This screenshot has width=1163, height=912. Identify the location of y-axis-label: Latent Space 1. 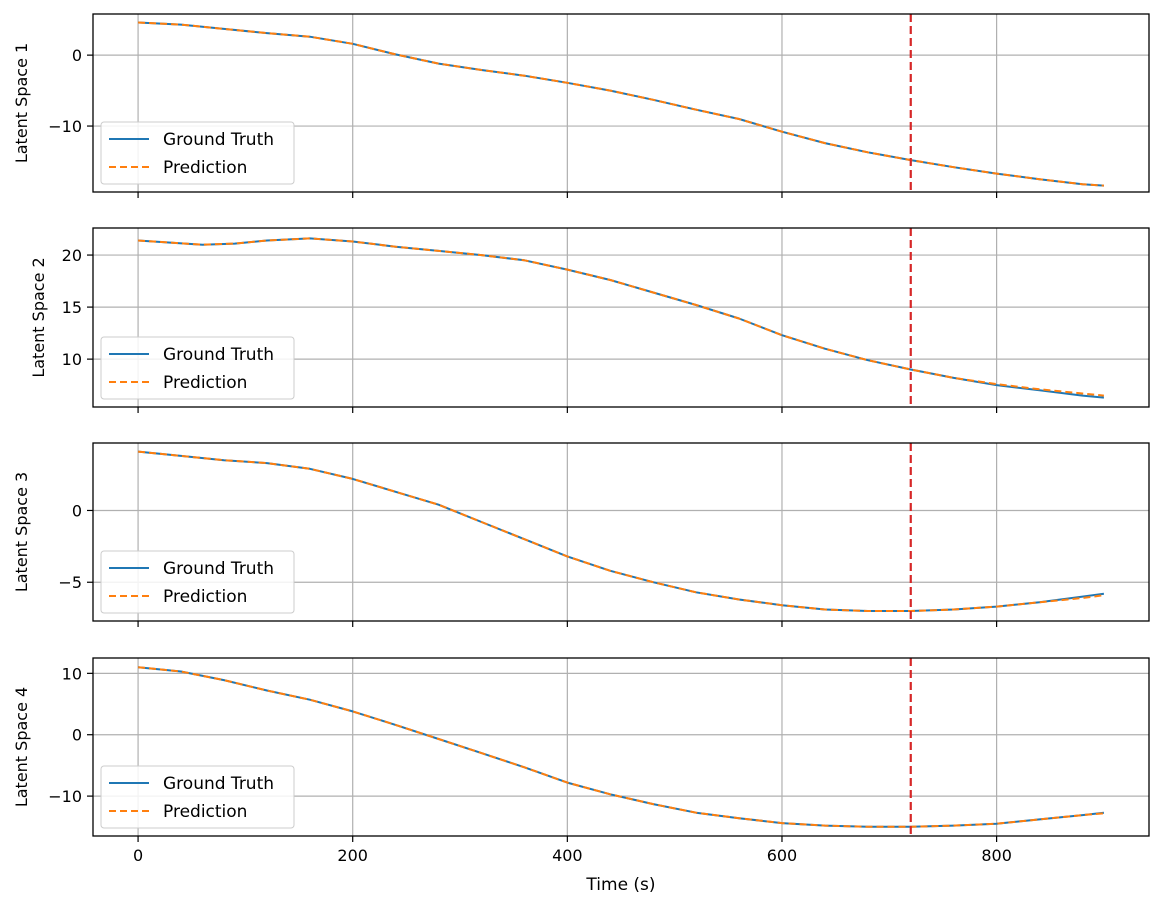
(21, 103).